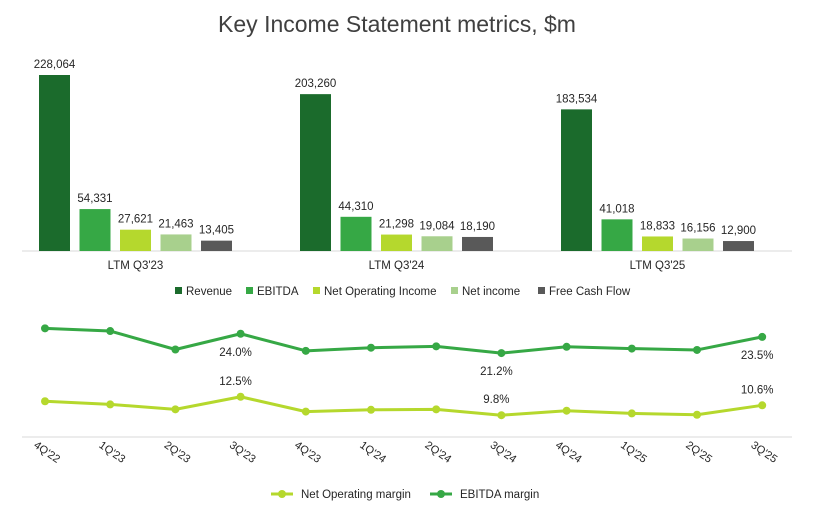  Describe the element at coordinates (757, 390) in the screenshot. I see `data-label-net-operating-margin: 10.6%` at that location.